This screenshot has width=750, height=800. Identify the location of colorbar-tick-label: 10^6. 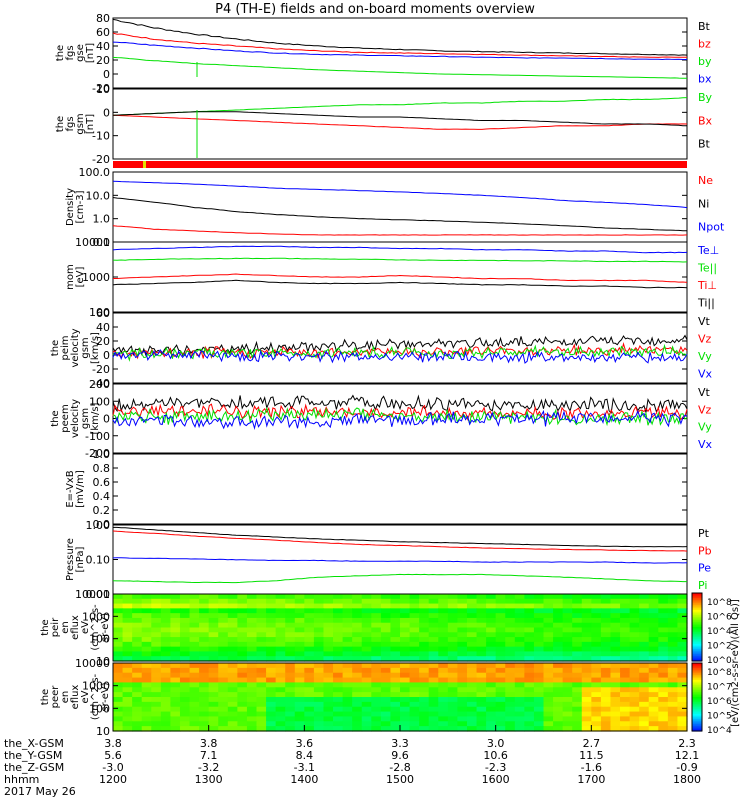
(719, 702).